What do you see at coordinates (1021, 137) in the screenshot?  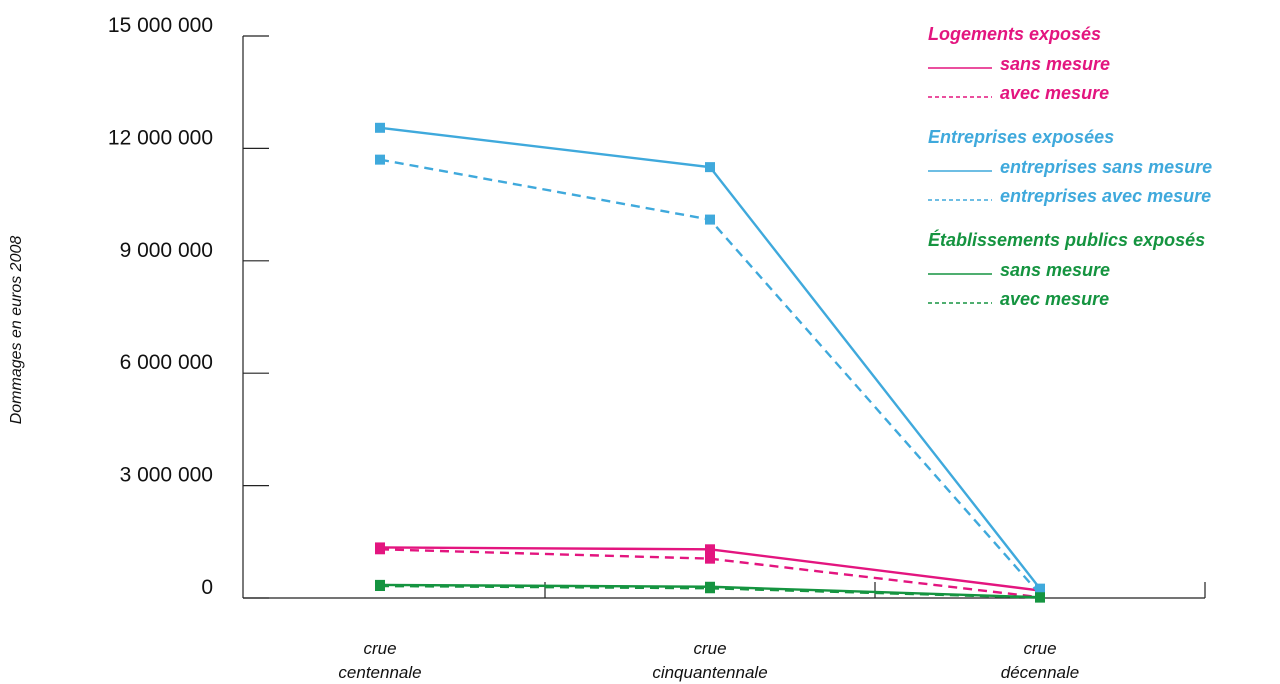 I see `legend-group-title: Entreprises exposées` at bounding box center [1021, 137].